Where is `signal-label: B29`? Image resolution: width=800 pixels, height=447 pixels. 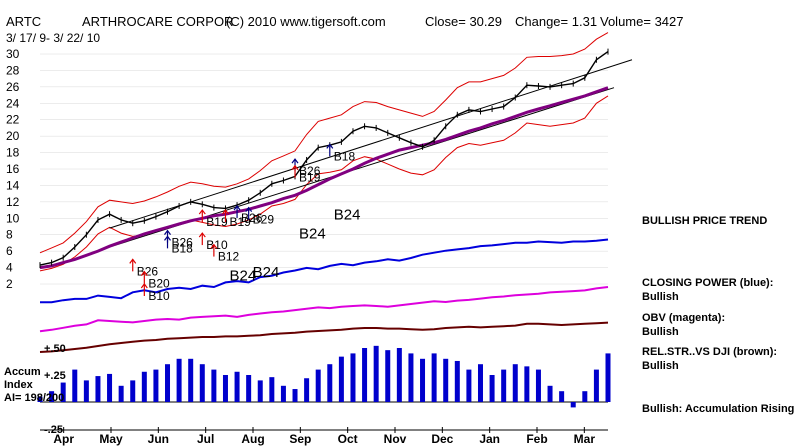 signal-label: B29 is located at coordinates (264, 220).